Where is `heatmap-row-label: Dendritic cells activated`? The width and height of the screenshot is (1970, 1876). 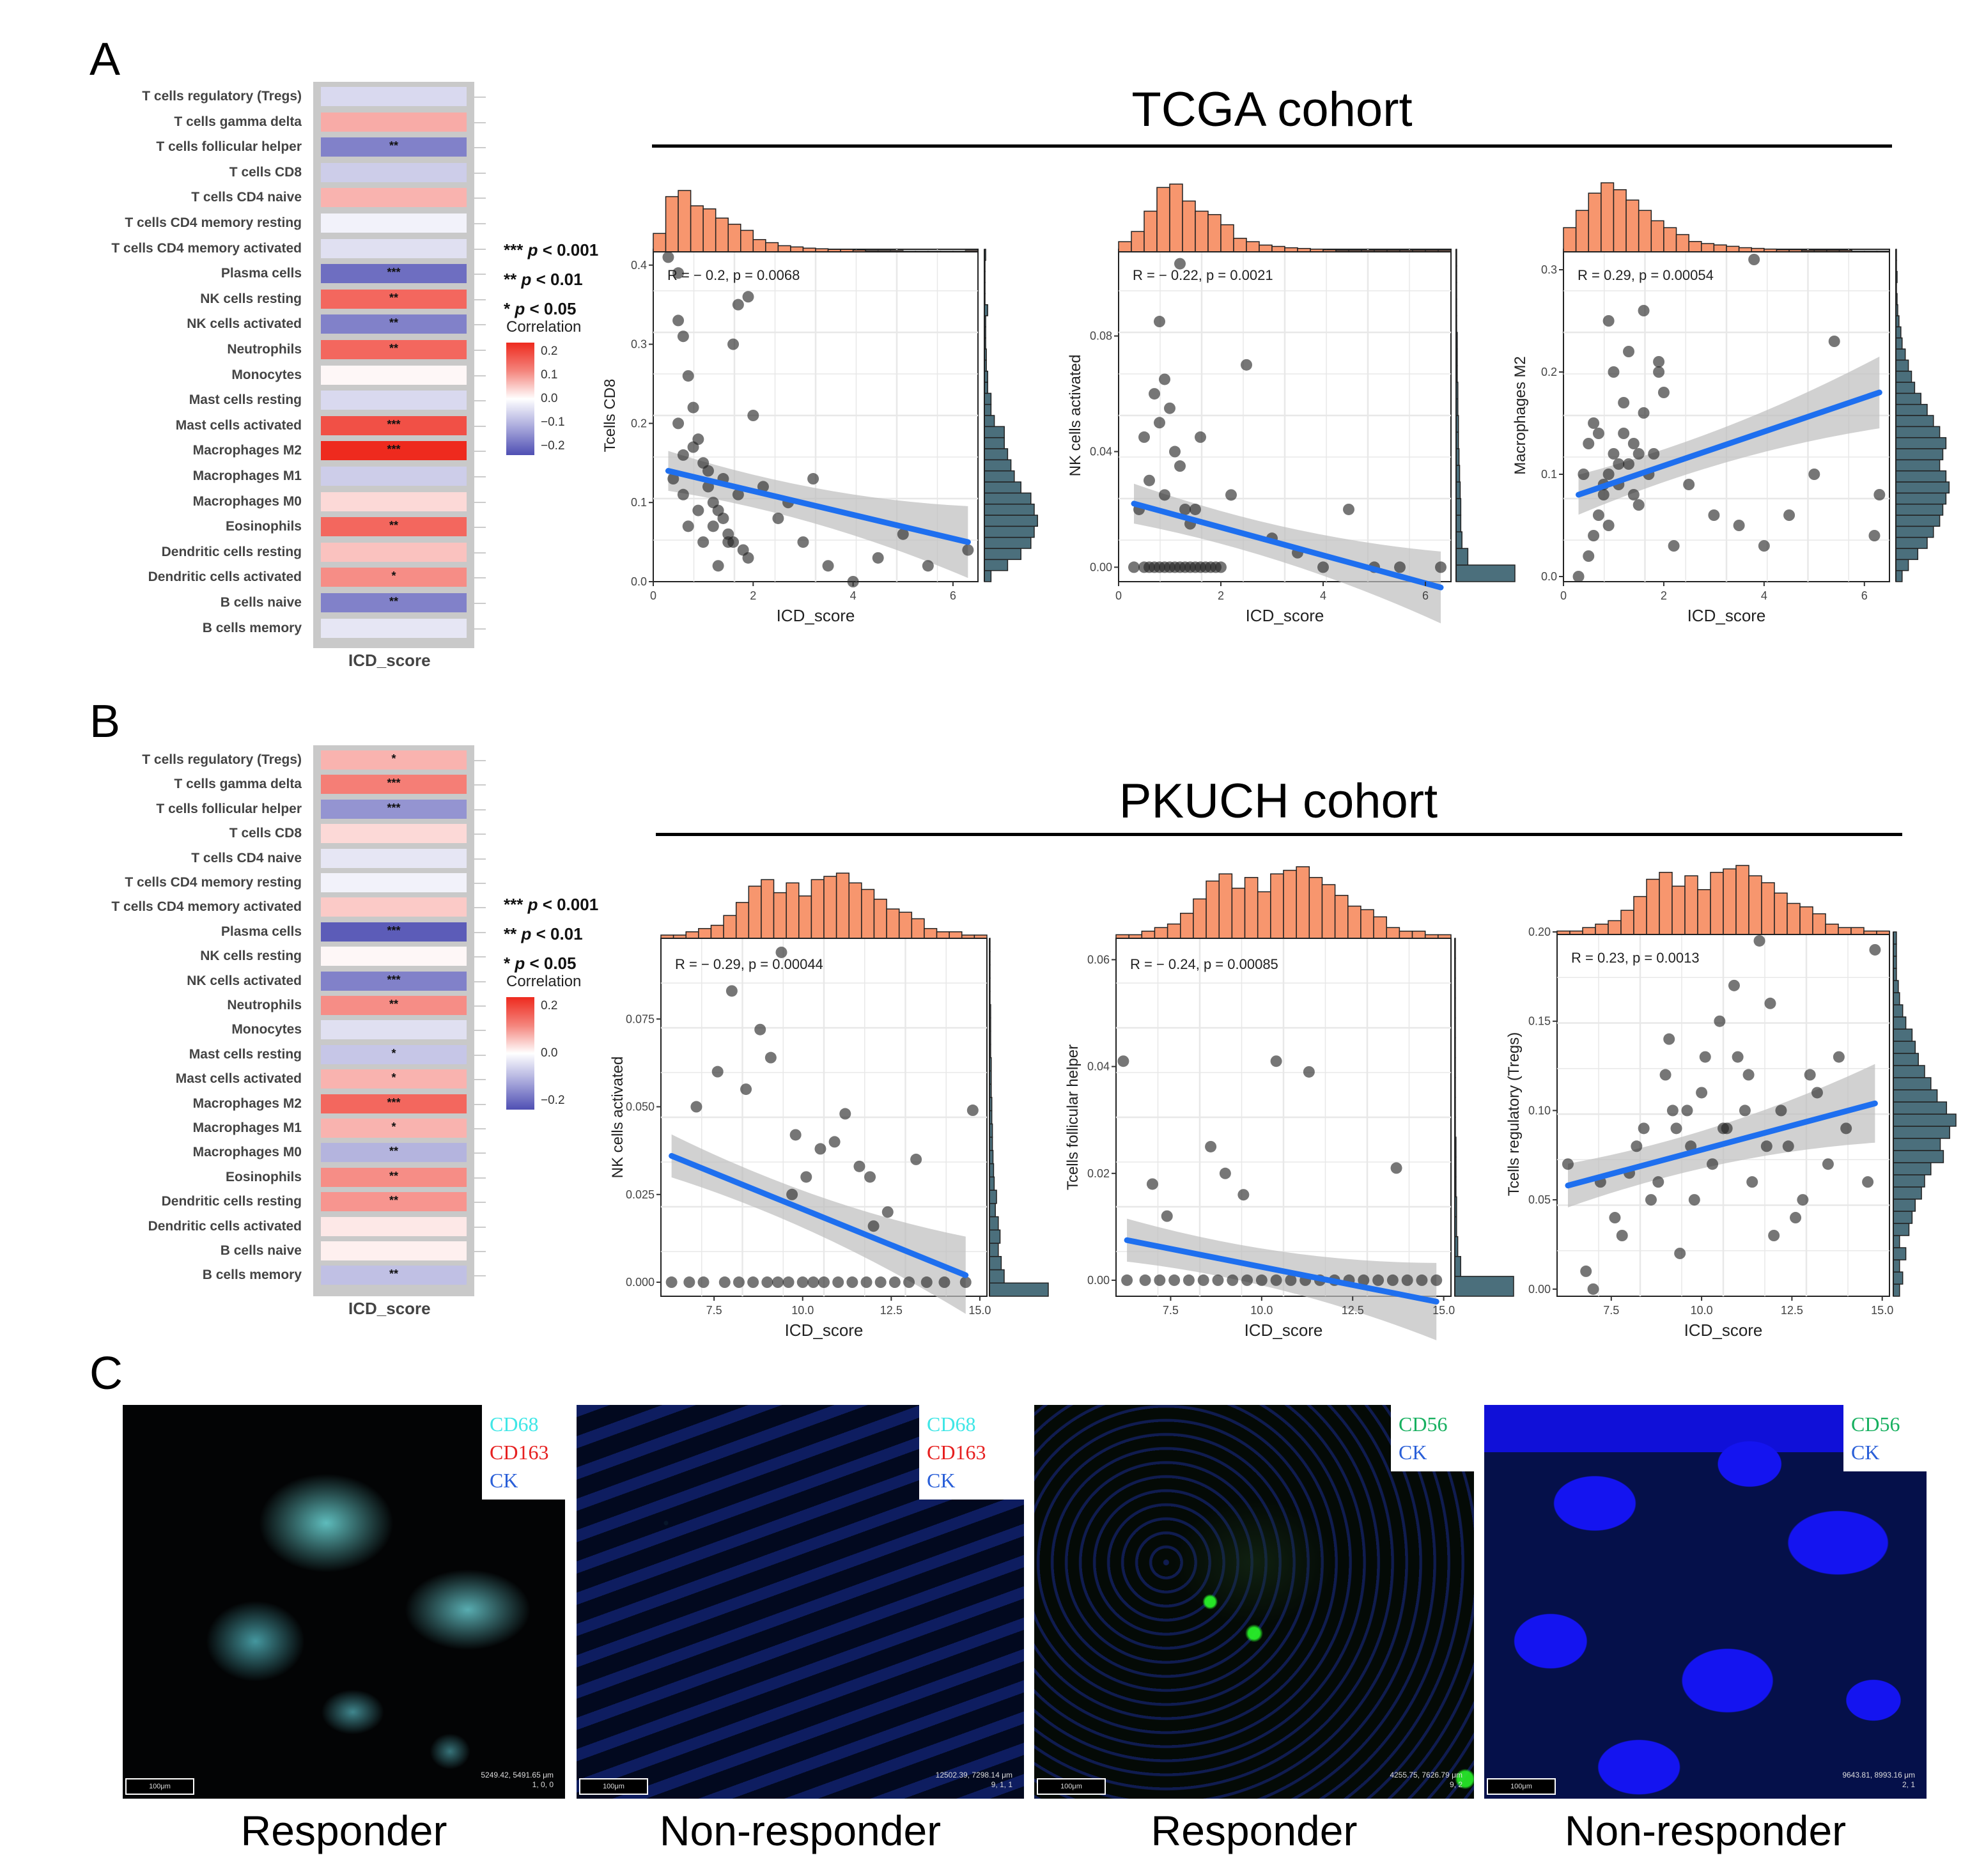
heatmap-row-label: Dendritic cells activated is located at coordinates (225, 1226).